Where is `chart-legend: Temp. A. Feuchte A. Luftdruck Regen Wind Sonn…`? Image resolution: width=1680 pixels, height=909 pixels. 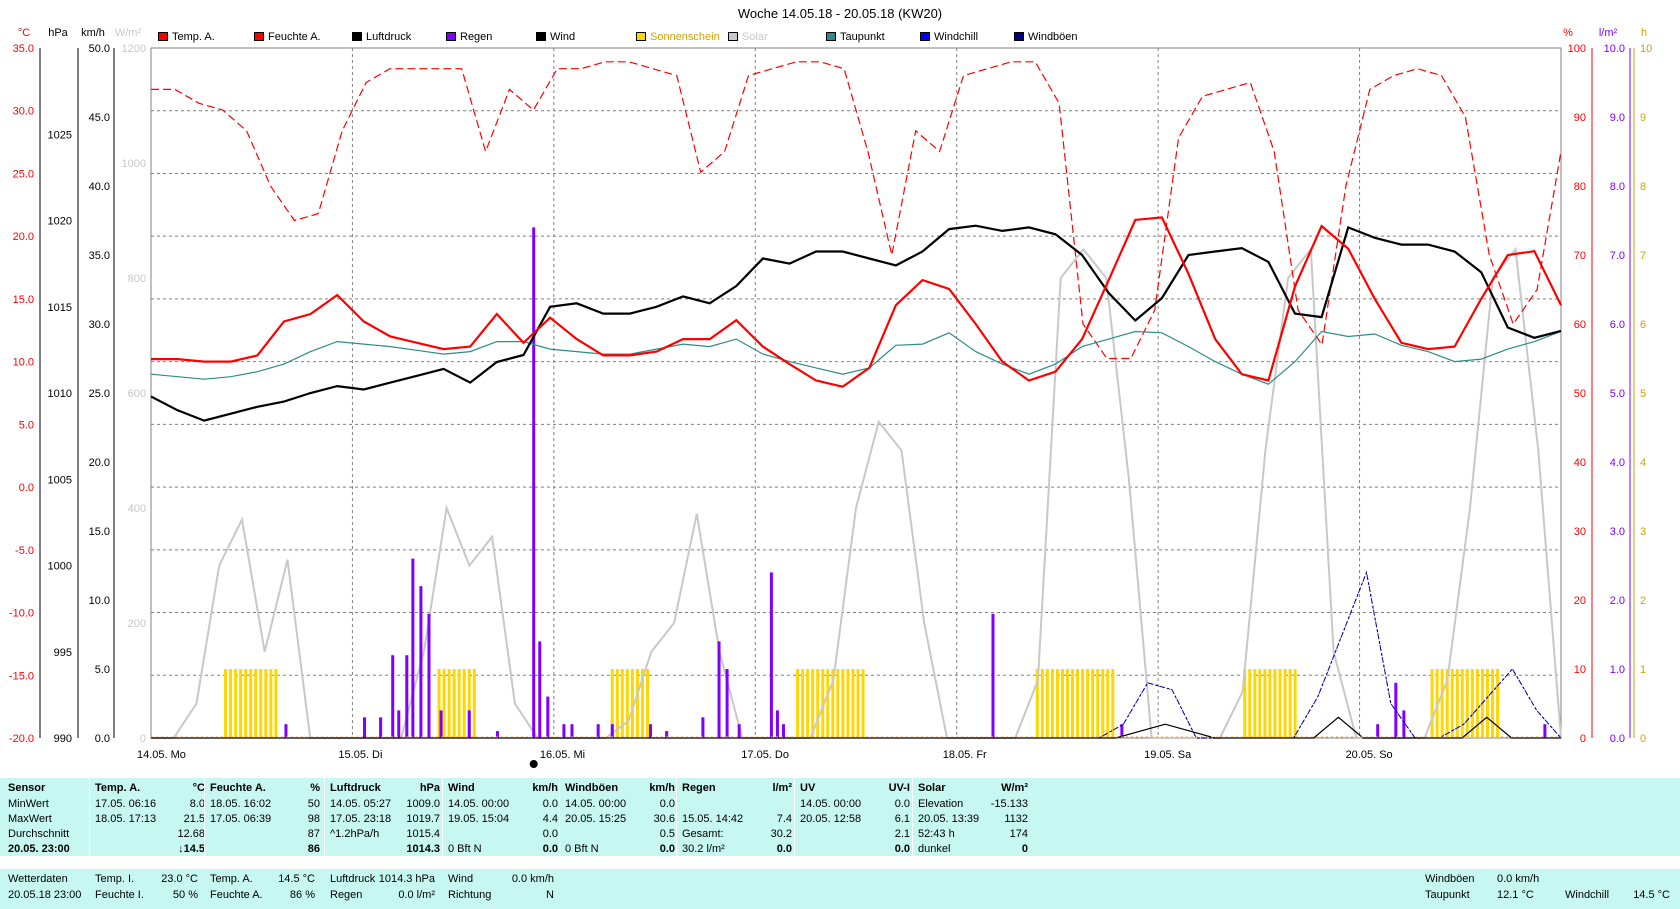
chart-legend: Temp. A. Feuchte A. Luftdruck Regen Wind Sonn… is located at coordinates (658, 37).